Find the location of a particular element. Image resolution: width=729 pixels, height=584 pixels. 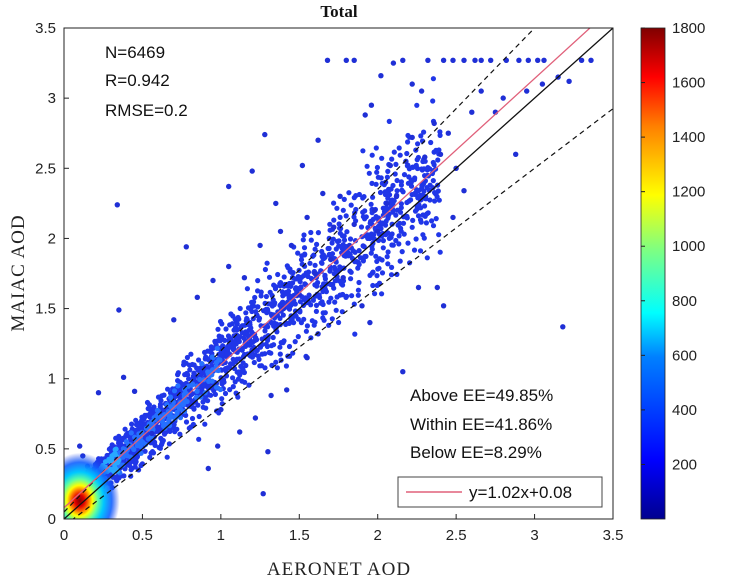

stat-rmse: RMSE=0.2 is located at coordinates (146, 110).